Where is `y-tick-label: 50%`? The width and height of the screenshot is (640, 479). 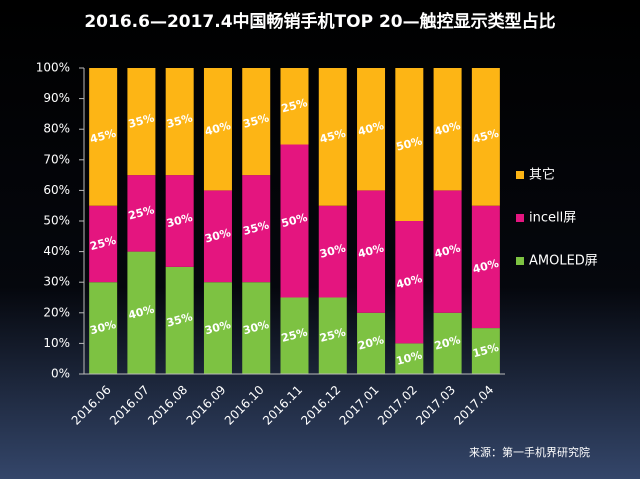 y-tick-label: 50% is located at coordinates (56, 221).